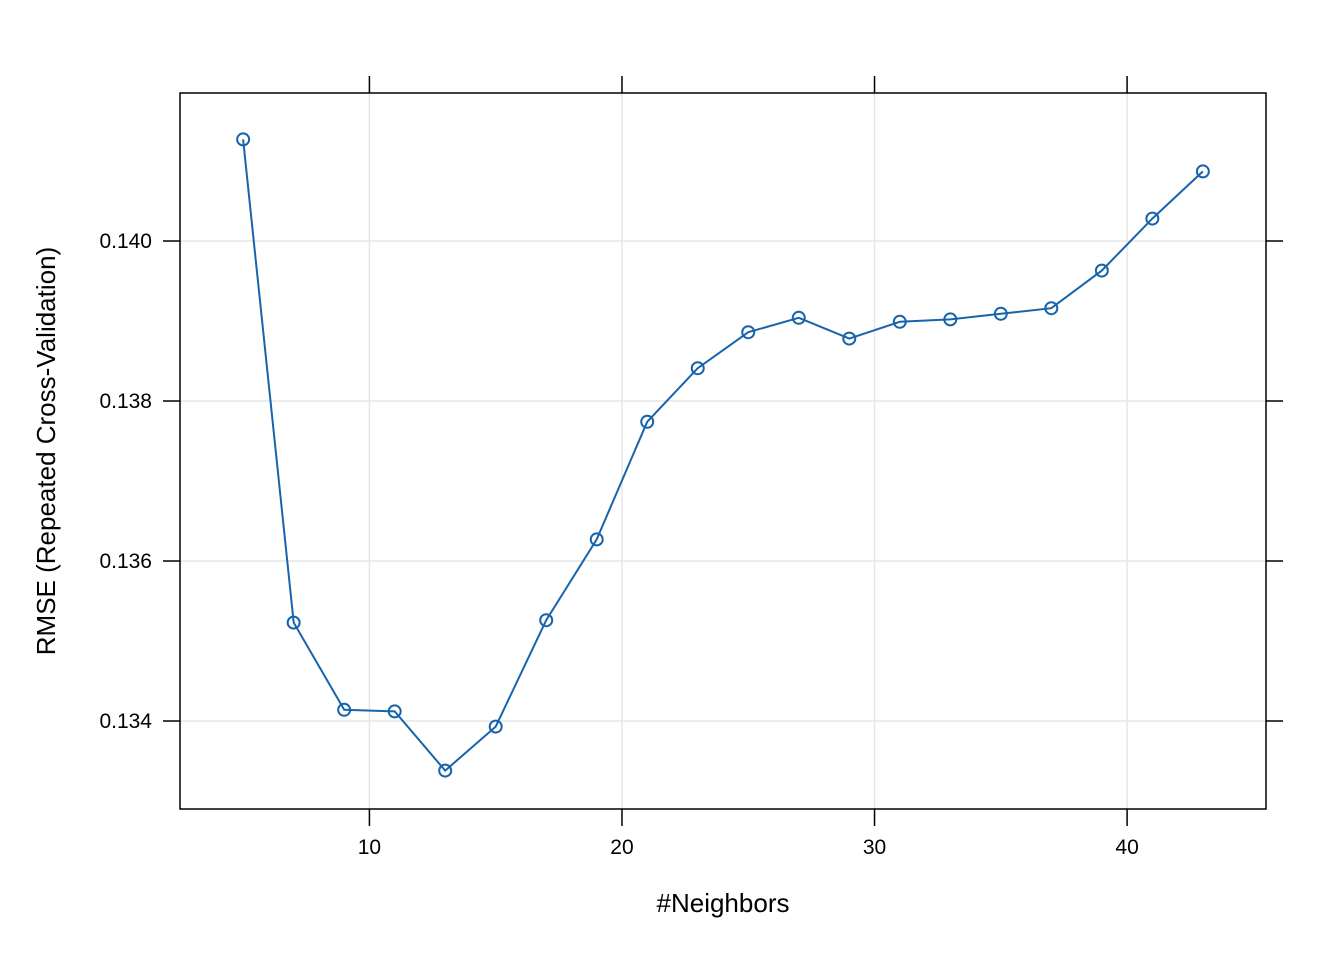 The height and width of the screenshot is (960, 1344). What do you see at coordinates (125, 721) in the screenshot?
I see `y-tick-label: 0.134` at bounding box center [125, 721].